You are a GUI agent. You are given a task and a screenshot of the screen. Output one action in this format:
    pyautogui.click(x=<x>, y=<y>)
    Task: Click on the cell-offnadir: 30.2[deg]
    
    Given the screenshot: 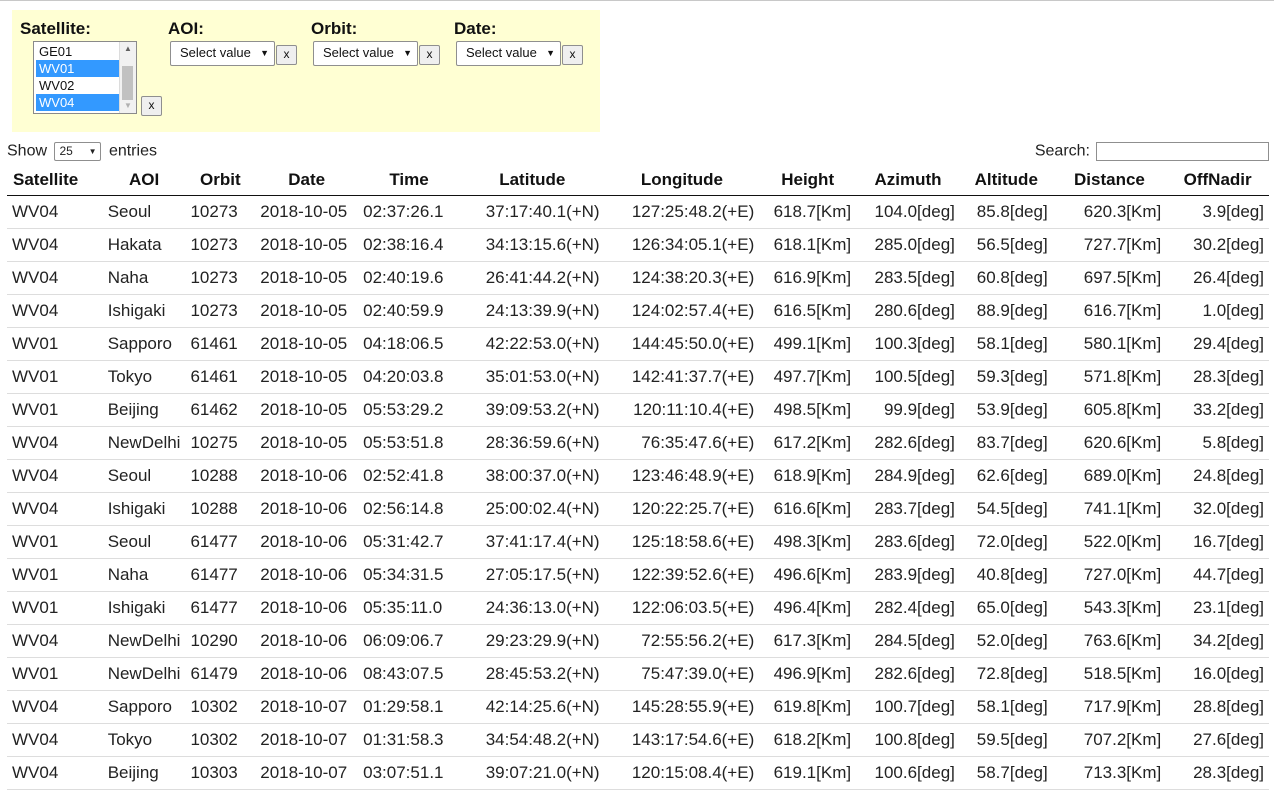 What is the action you would take?
    pyautogui.click(x=1217, y=245)
    